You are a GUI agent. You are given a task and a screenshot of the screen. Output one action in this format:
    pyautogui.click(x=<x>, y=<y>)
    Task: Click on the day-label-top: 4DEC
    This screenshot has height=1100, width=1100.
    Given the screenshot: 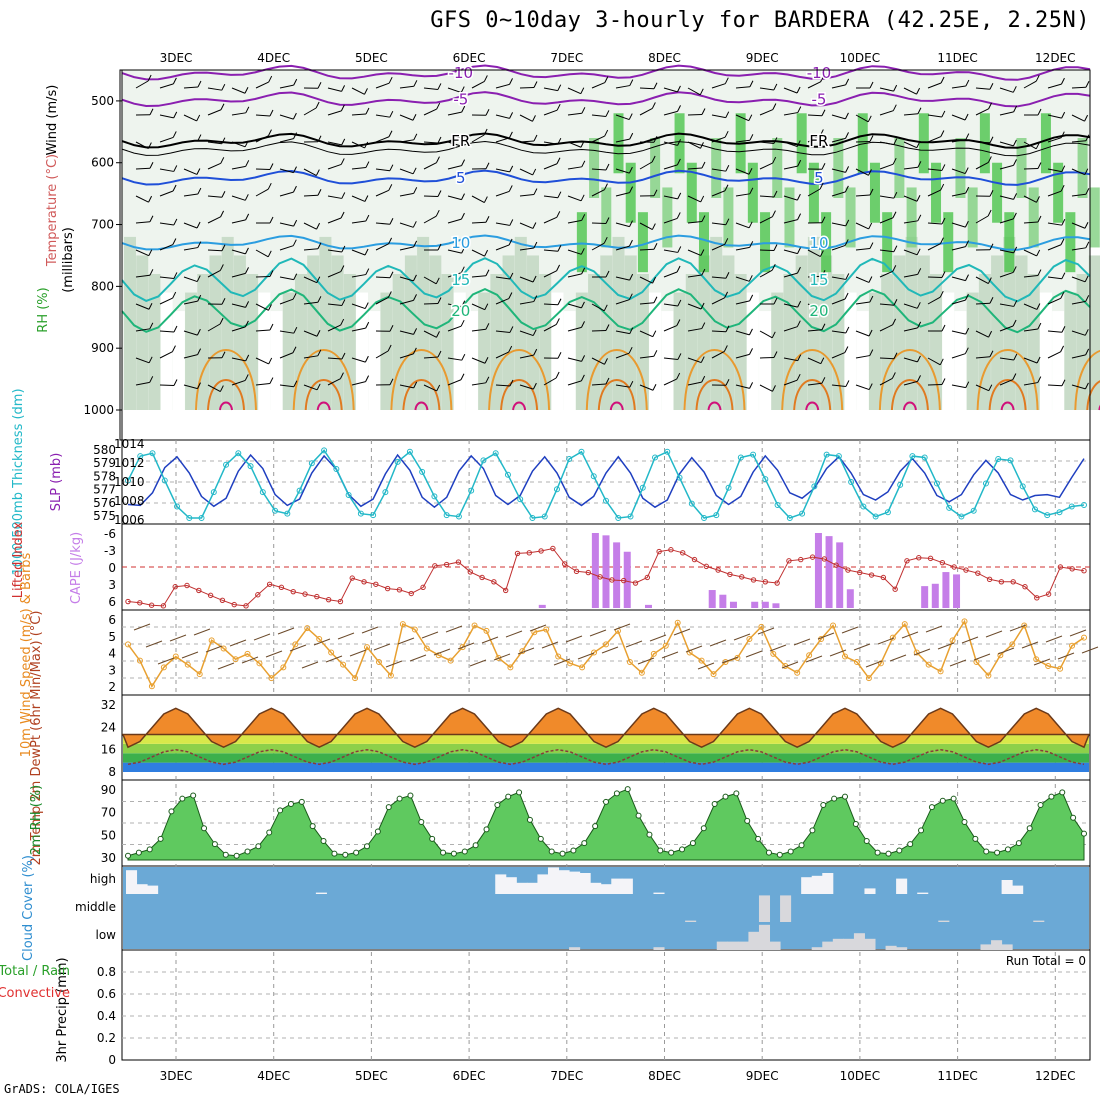 What is the action you would take?
    pyautogui.click(x=273, y=58)
    